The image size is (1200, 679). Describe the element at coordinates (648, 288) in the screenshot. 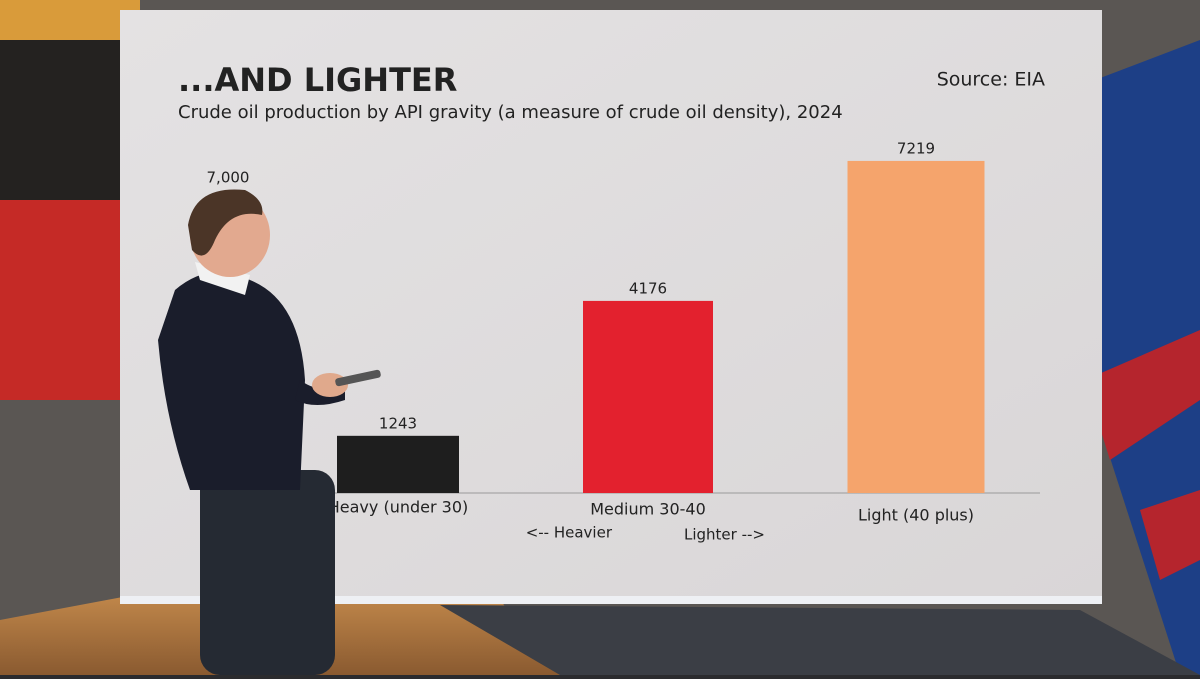

I see `value-label: 4176` at that location.